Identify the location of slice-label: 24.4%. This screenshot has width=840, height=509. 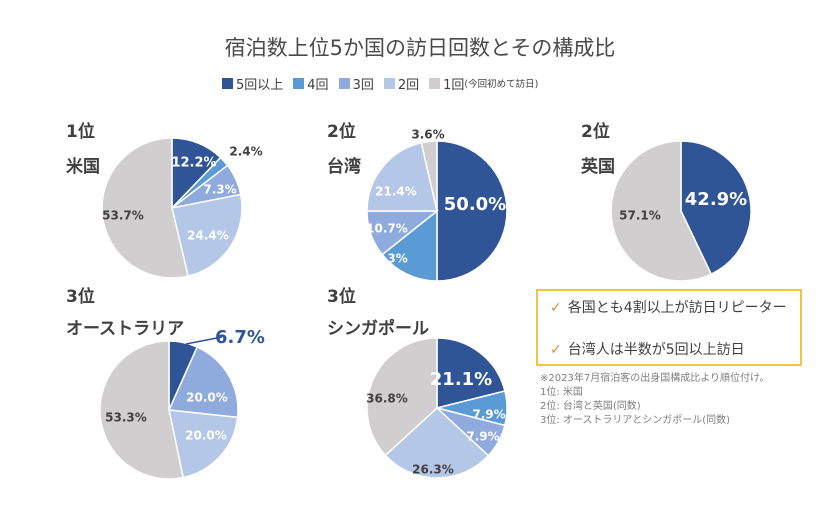
(208, 236).